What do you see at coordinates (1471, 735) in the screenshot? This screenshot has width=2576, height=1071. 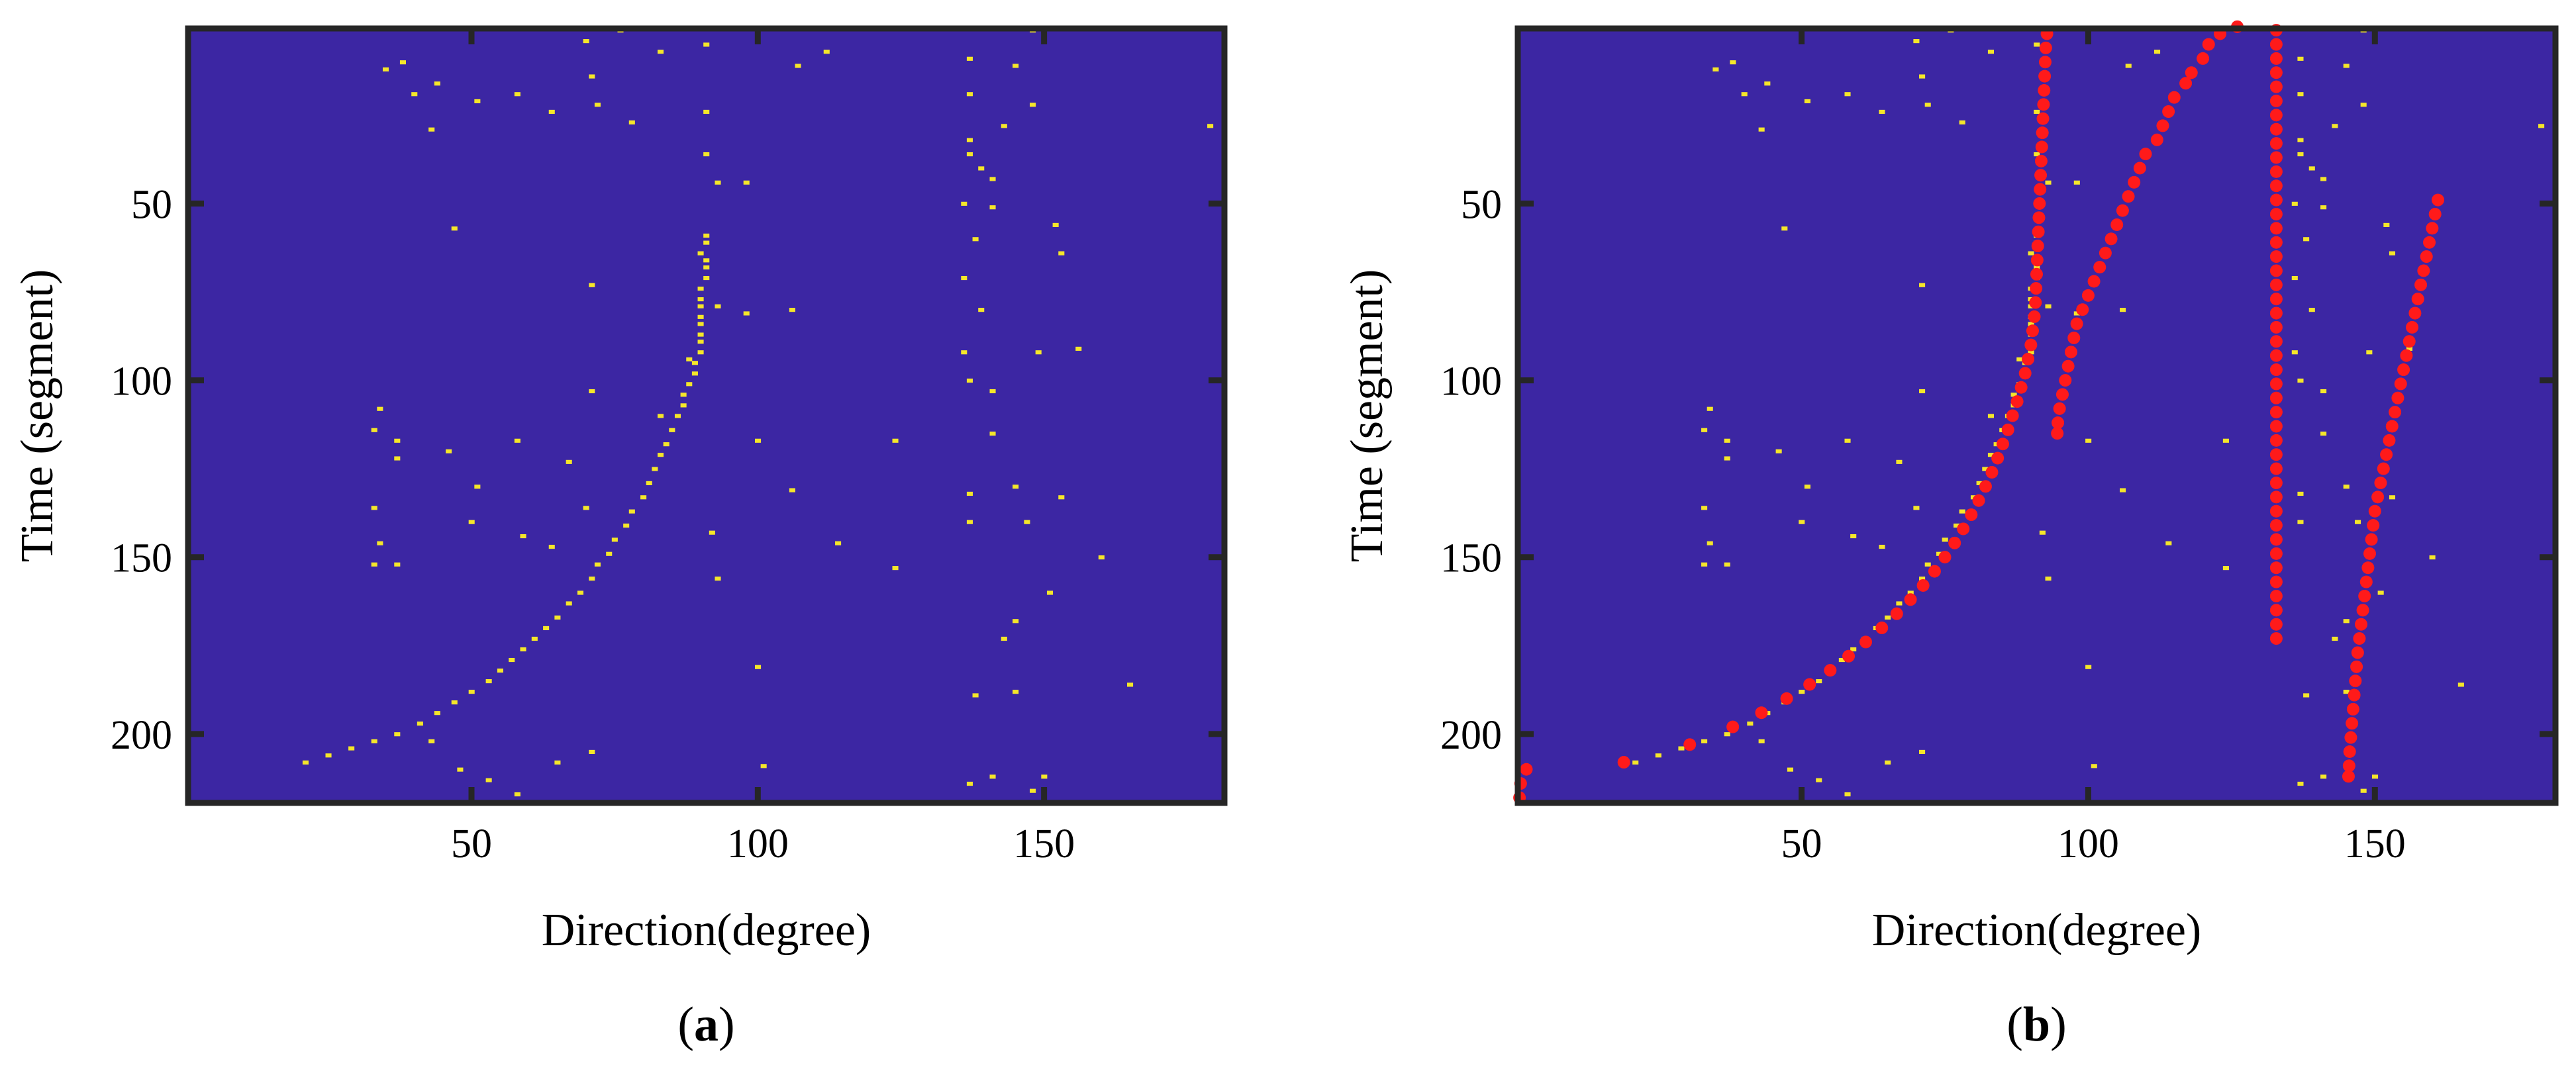 I see `y-tick-label: 200` at bounding box center [1471, 735].